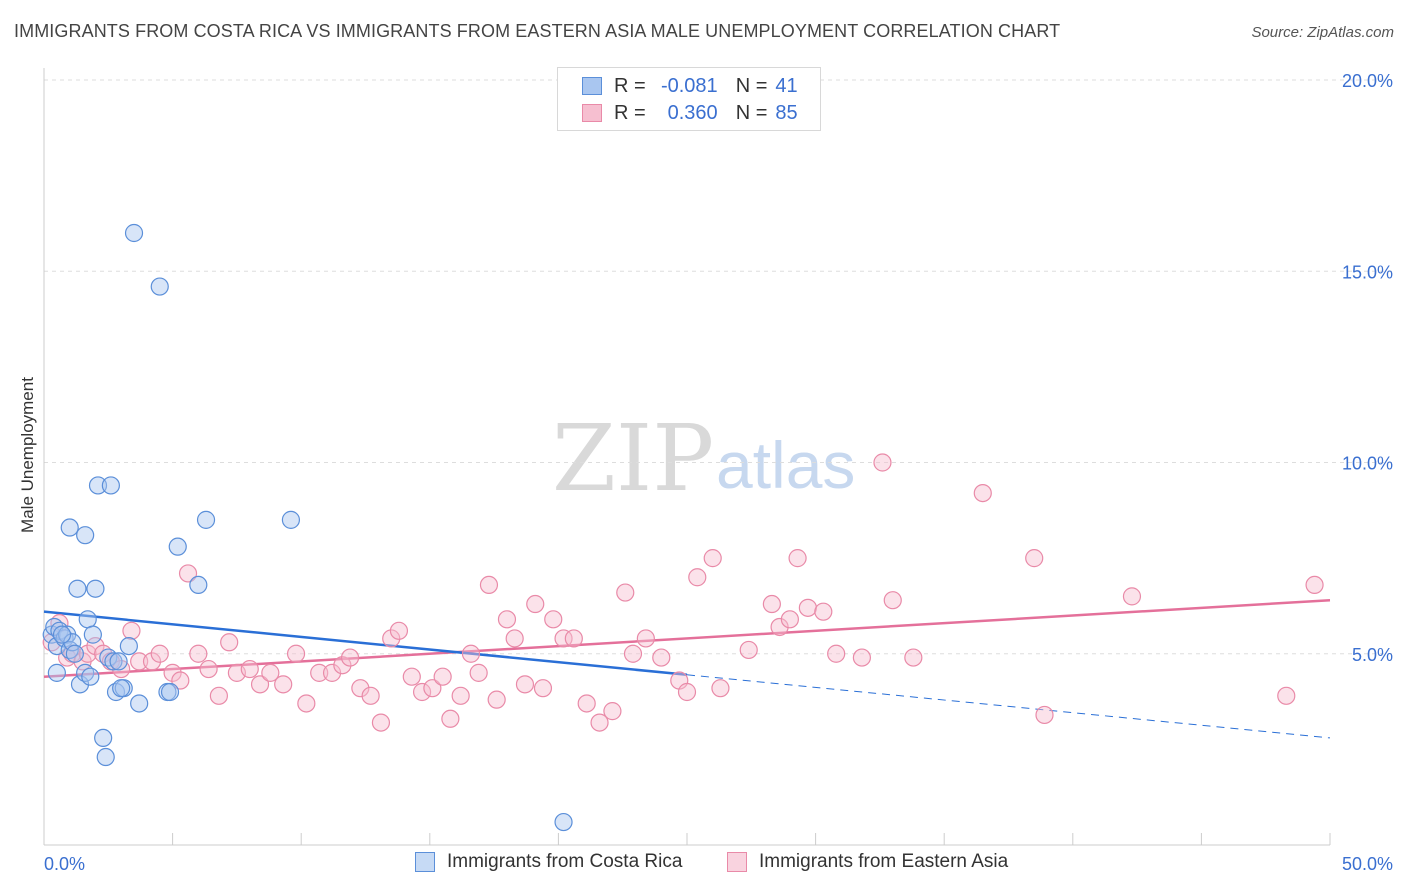 The image size is (1406, 892). I want to click on trend-lines, so click(687, 668).